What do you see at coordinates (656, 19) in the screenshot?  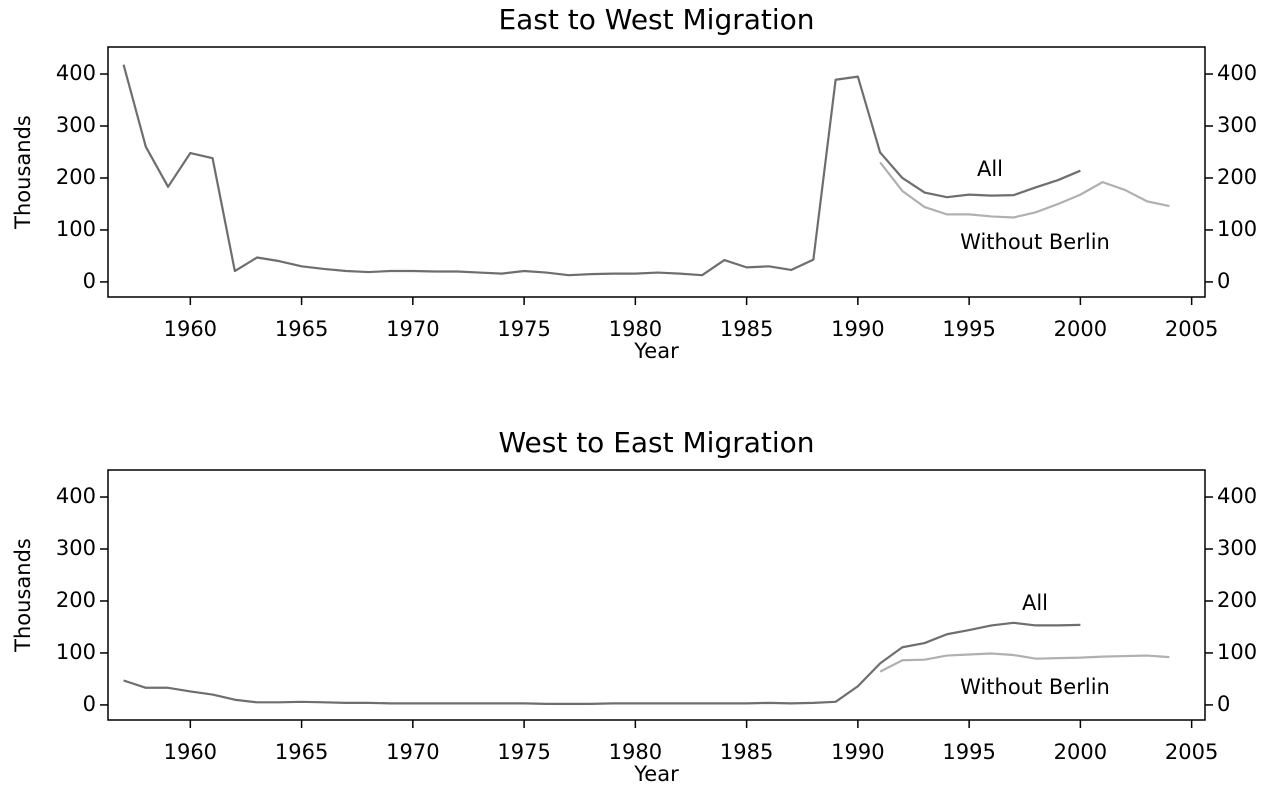 I see `chart-title: East to West Migration` at bounding box center [656, 19].